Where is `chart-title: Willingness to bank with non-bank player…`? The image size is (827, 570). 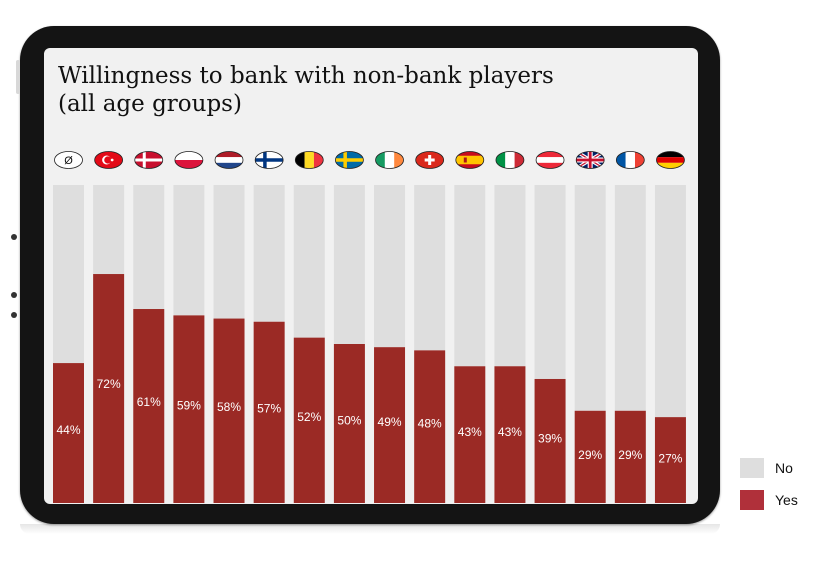 chart-title: Willingness to bank with non-bank player… is located at coordinates (306, 90).